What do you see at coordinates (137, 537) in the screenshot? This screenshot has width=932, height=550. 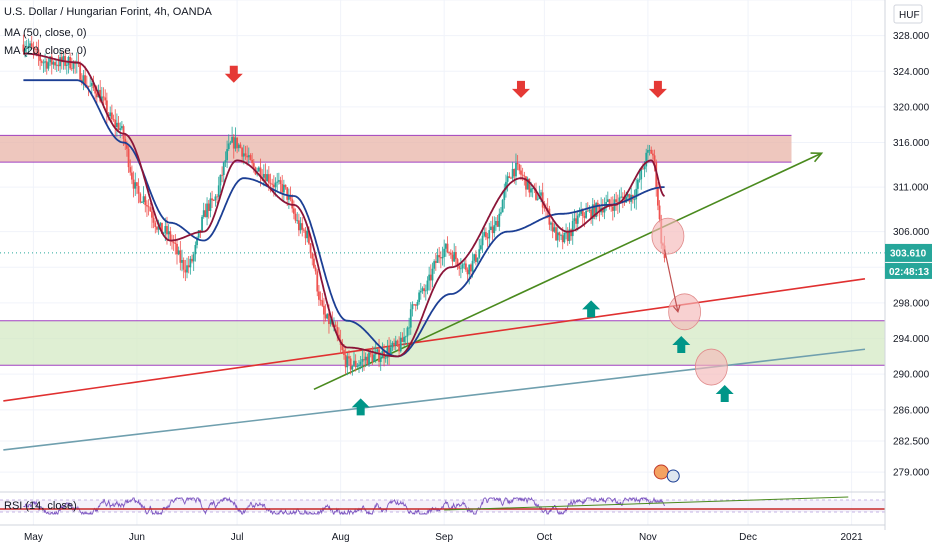 I see `x-tick-label: Jun` at bounding box center [137, 537].